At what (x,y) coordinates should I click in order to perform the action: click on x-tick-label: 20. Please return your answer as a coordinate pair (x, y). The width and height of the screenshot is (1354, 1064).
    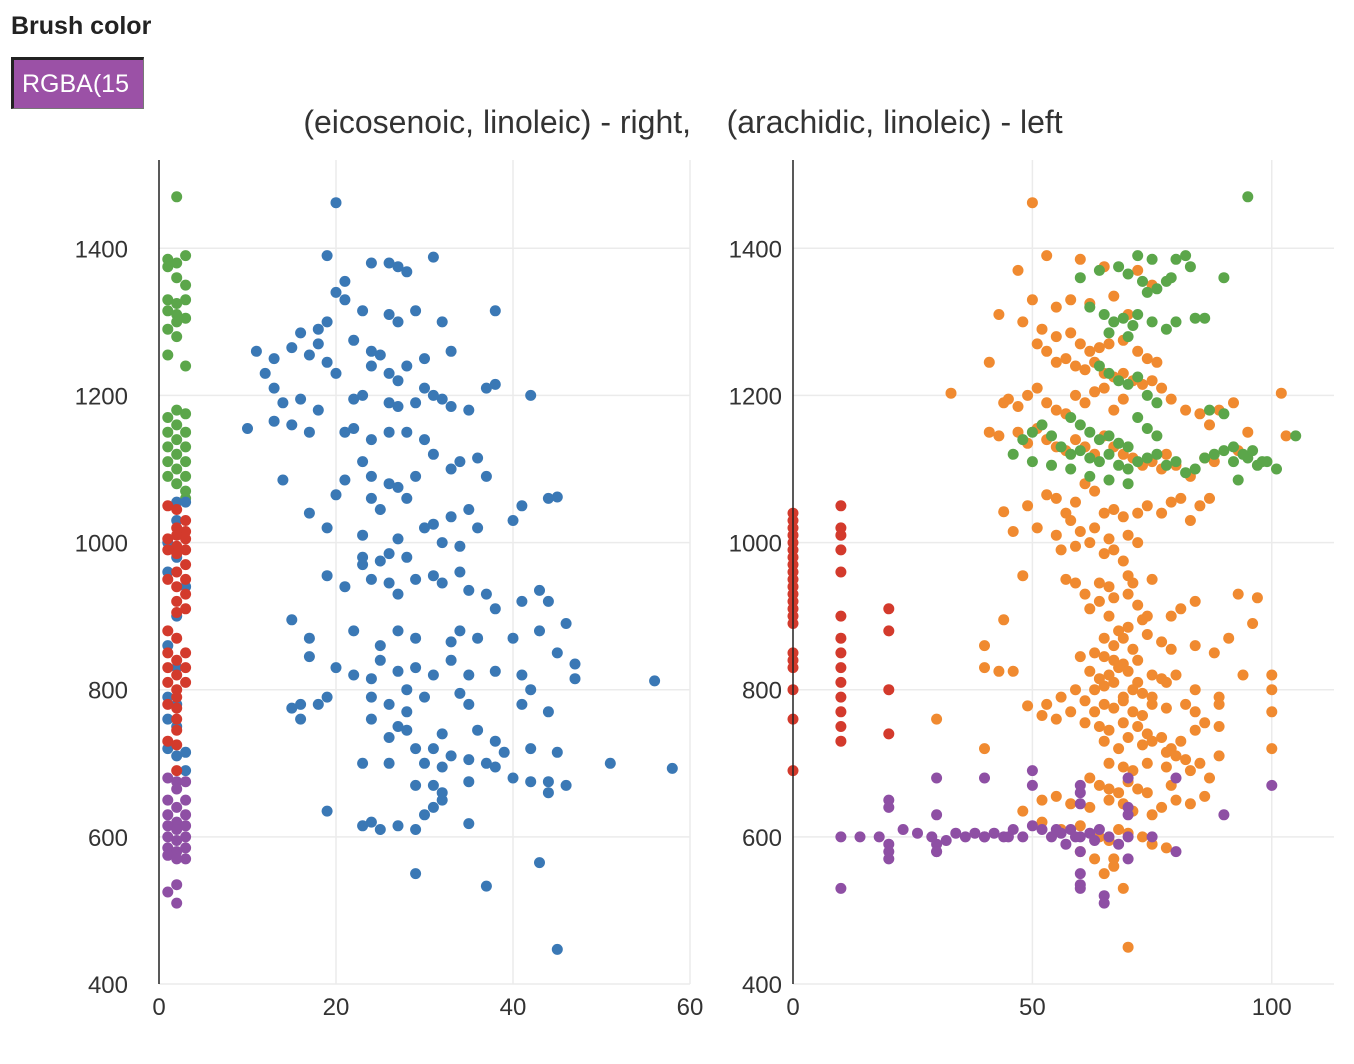
    Looking at the image, I should click on (336, 1007).